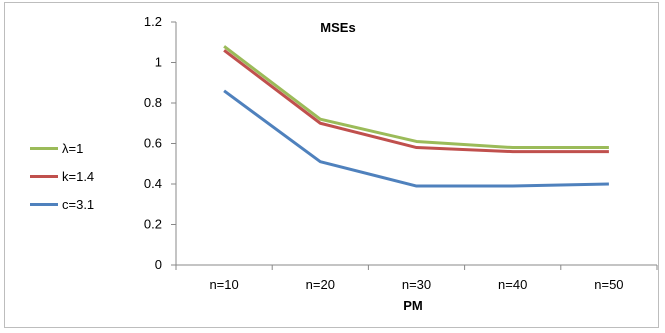 The width and height of the screenshot is (665, 333). I want to click on legend-item: λ=1, so click(80, 148).